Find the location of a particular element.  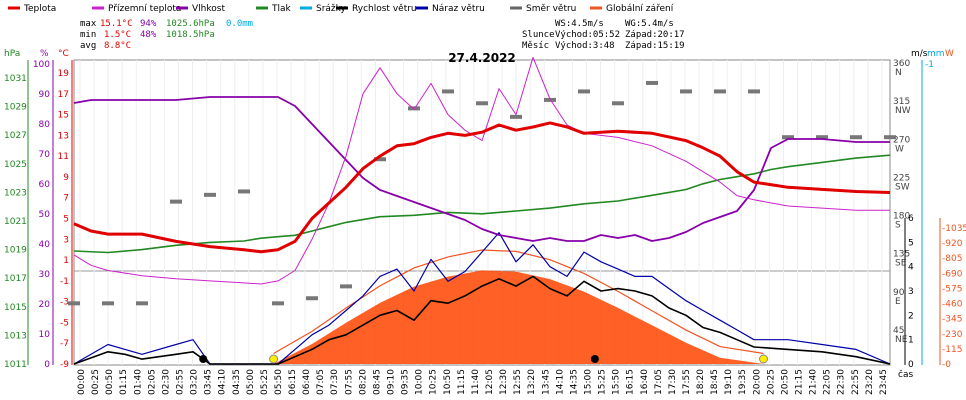

tick-hpa: 1031 is located at coordinates (15, 79).